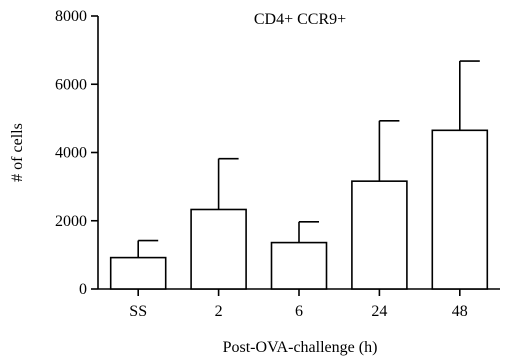 This screenshot has width=514, height=364. Describe the element at coordinates (138, 311) in the screenshot. I see `x-tick-label: SS` at that location.